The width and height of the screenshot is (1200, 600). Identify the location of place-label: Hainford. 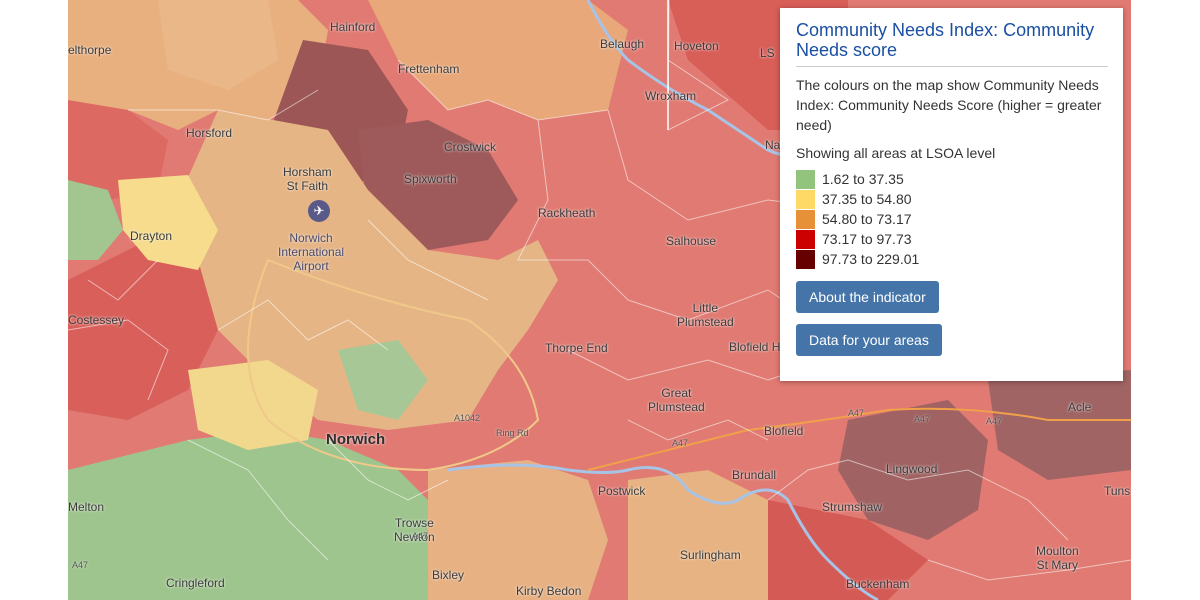
(353, 27).